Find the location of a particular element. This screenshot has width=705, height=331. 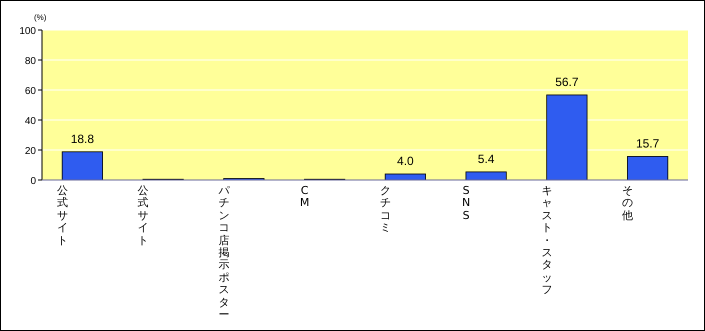

x-tick-label: クチコミ is located at coordinates (385, 209).